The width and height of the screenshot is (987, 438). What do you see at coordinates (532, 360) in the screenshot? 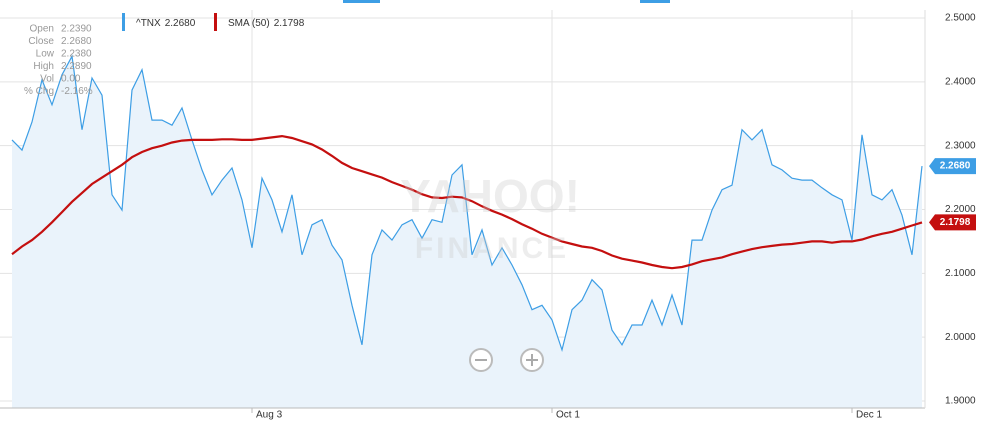
I see `zoom-in` at bounding box center [532, 360].